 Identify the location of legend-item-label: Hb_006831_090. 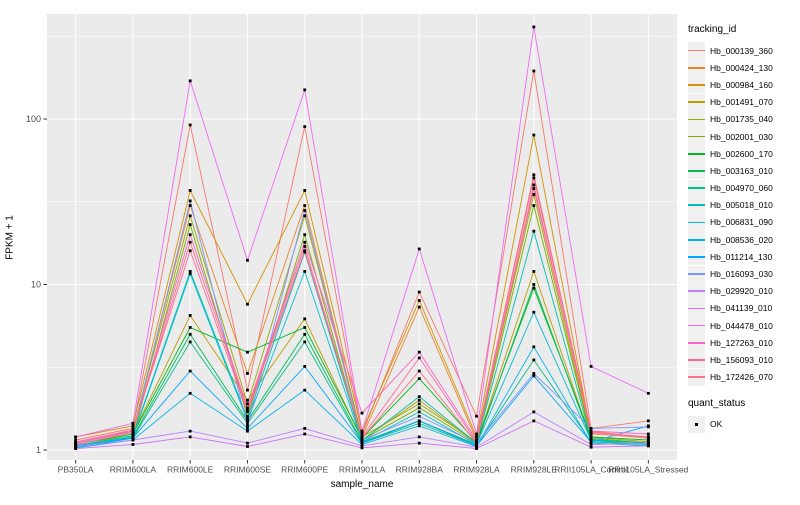
(741, 222).